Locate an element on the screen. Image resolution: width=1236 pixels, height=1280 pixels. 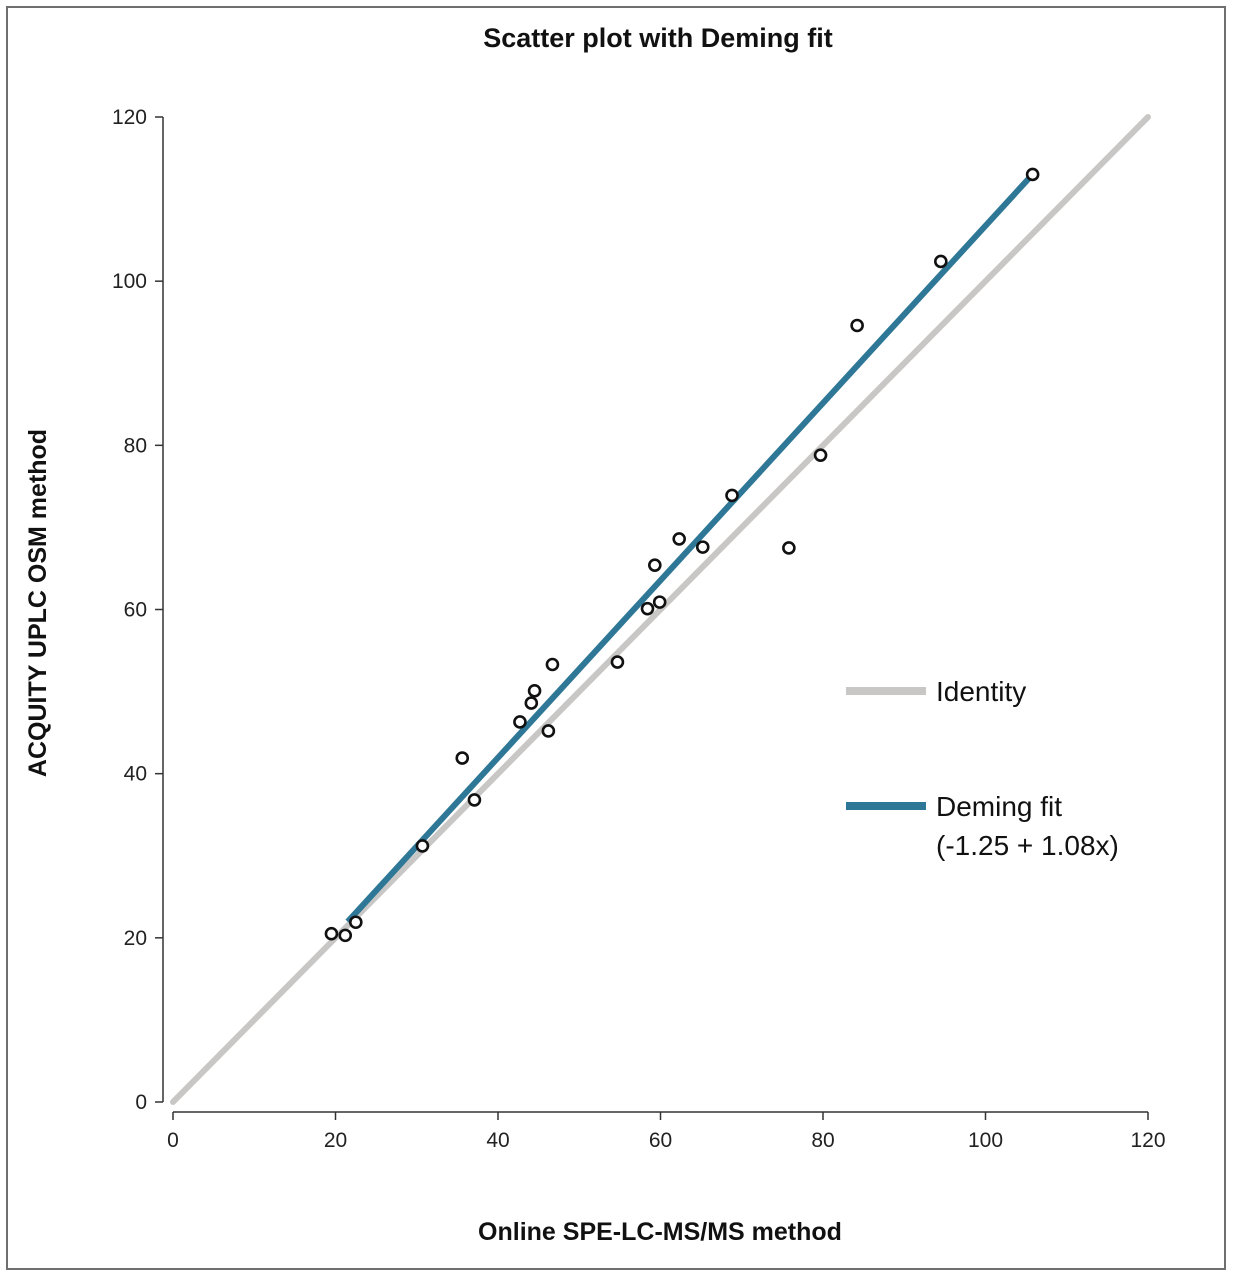
x-axis-label: Online SPE-LC-MS/MS method is located at coordinates (660, 1232).